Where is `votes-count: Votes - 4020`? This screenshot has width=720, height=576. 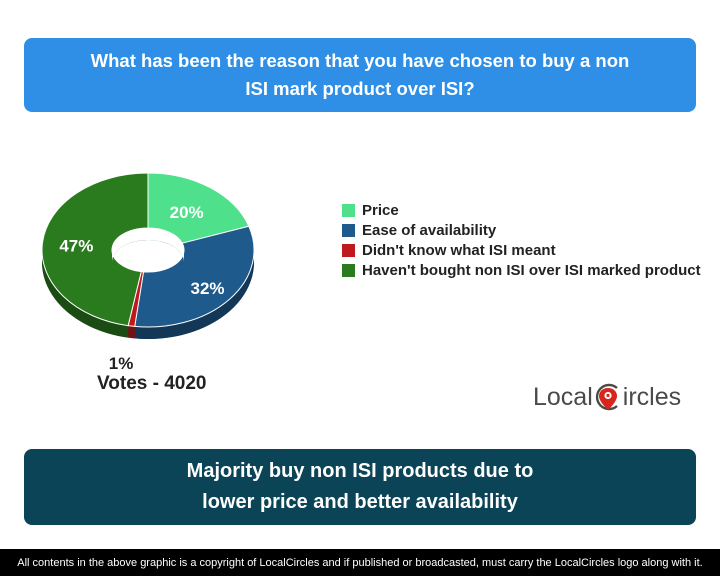 votes-count: Votes - 4020 is located at coordinates (152, 383).